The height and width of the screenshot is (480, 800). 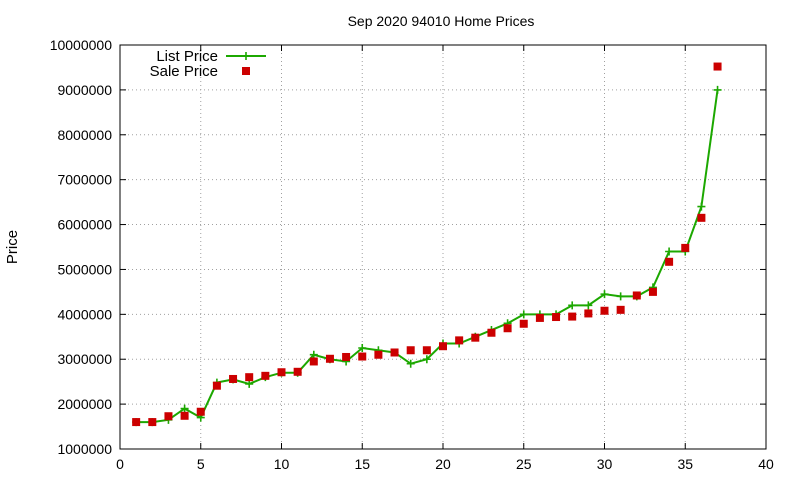 I want to click on chart-title: Sep 2020 94010 Home Prices, so click(x=441, y=21).